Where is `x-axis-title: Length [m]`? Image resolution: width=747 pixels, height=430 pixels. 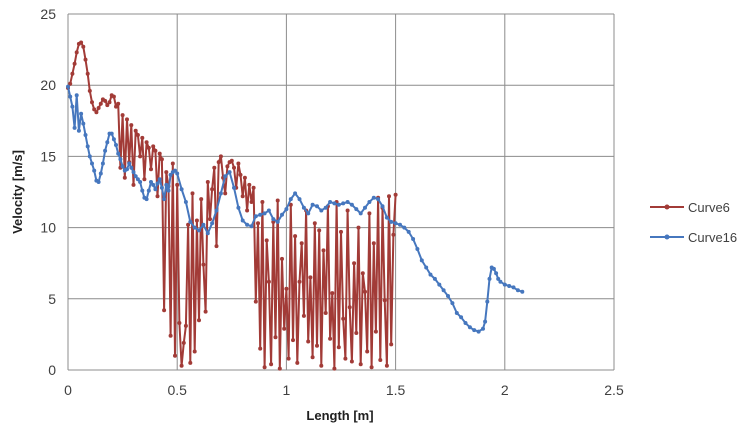
x-axis-title: Length [m] is located at coordinates (339, 415).